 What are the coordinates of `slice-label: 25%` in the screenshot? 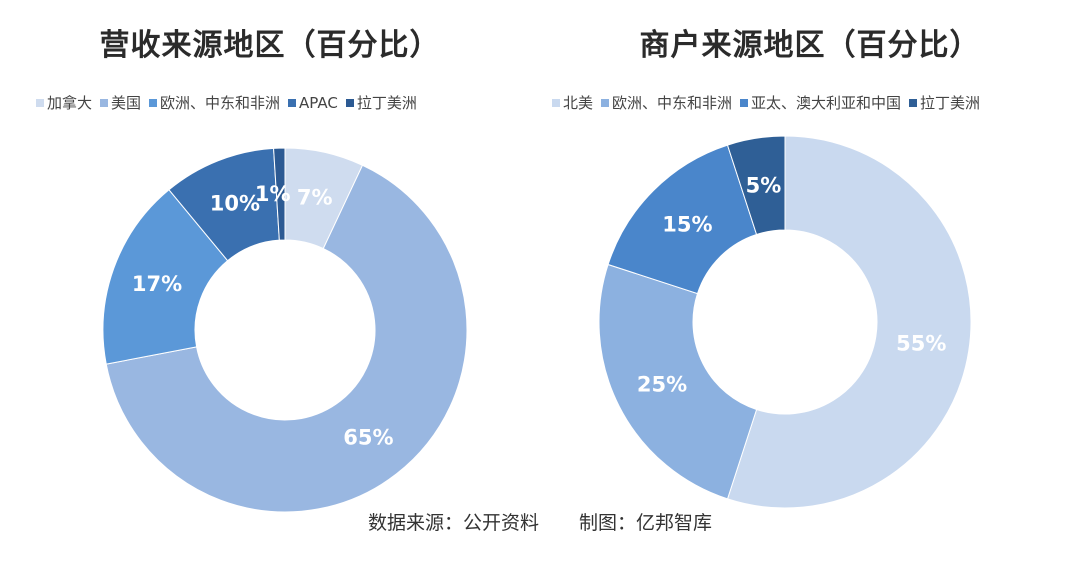 It's located at (662, 385).